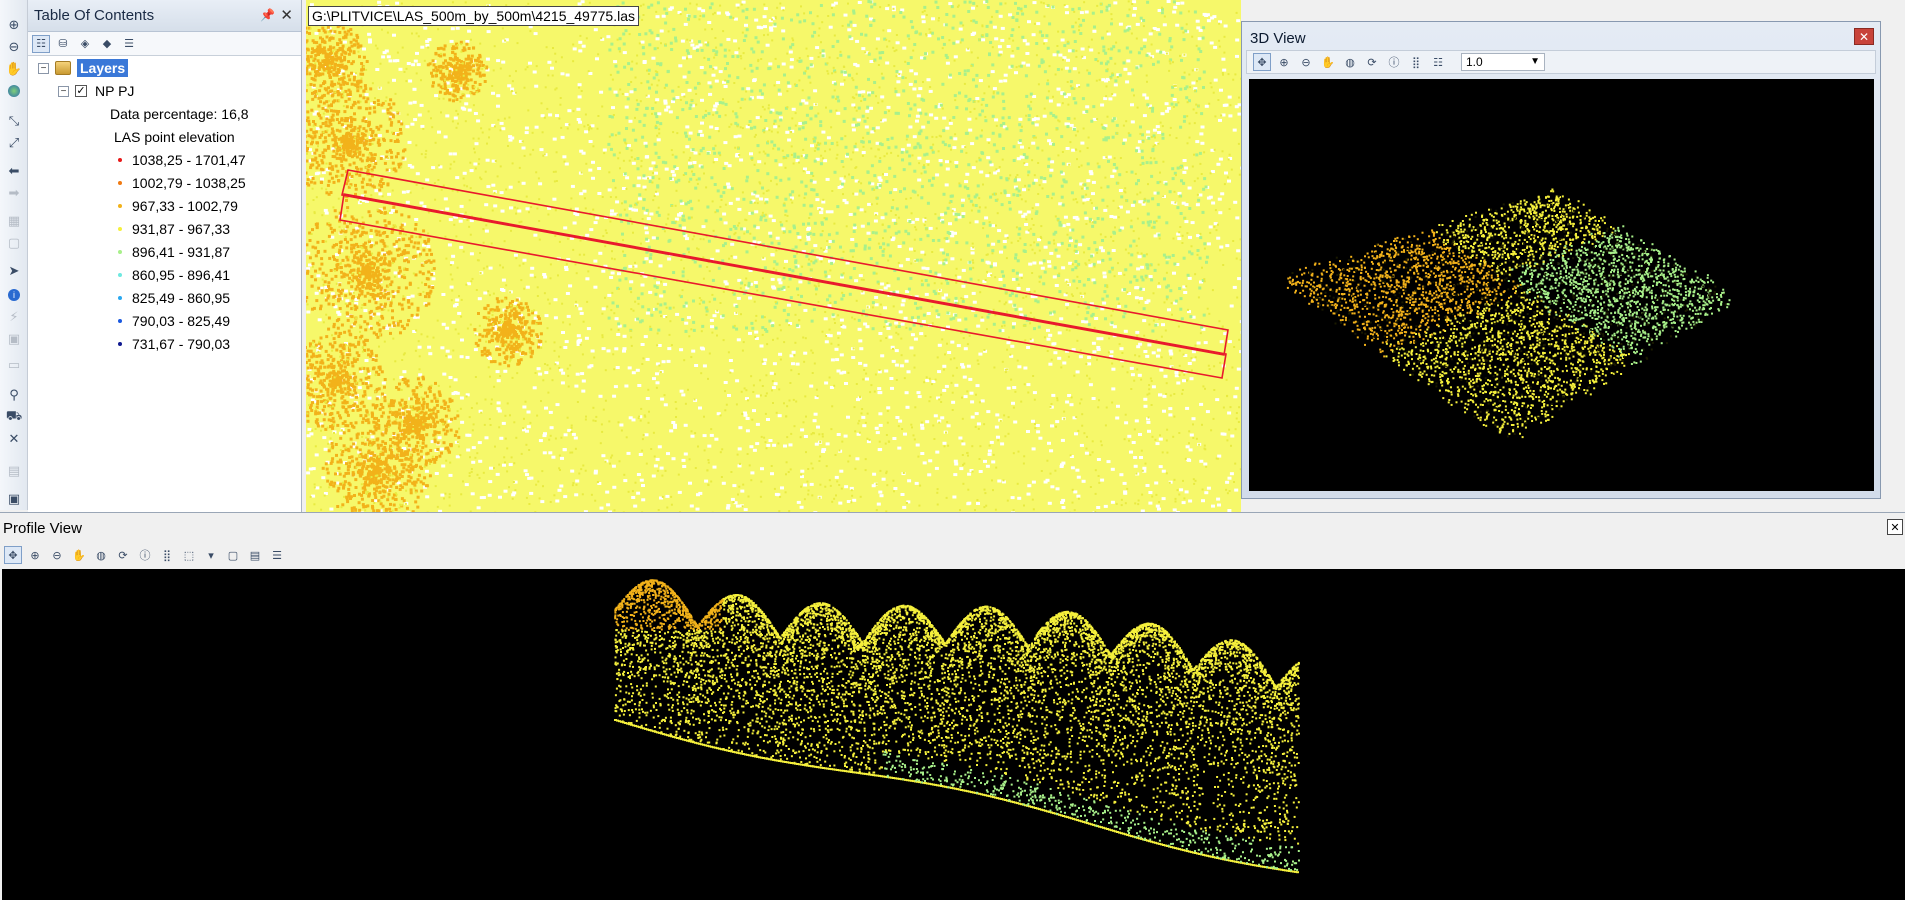 The width and height of the screenshot is (1905, 900). I want to click on legend-label: 790,03 - 825,49, so click(181, 321).